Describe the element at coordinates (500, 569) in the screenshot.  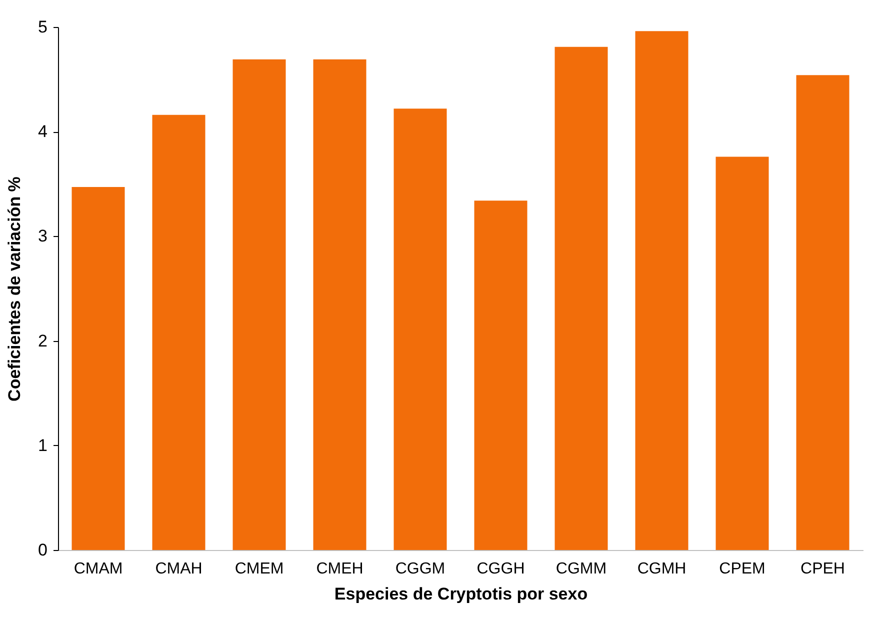
I see `x-tick-label: CGGH` at that location.